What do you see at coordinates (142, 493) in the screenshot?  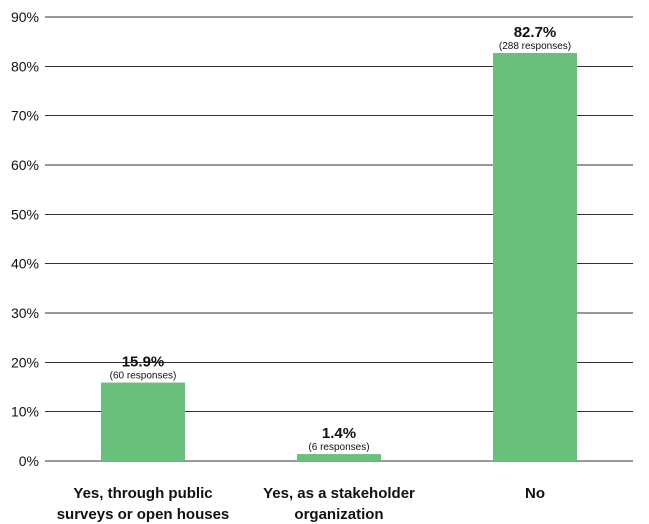 I see `x-tick-label: Yes, through public` at bounding box center [142, 493].